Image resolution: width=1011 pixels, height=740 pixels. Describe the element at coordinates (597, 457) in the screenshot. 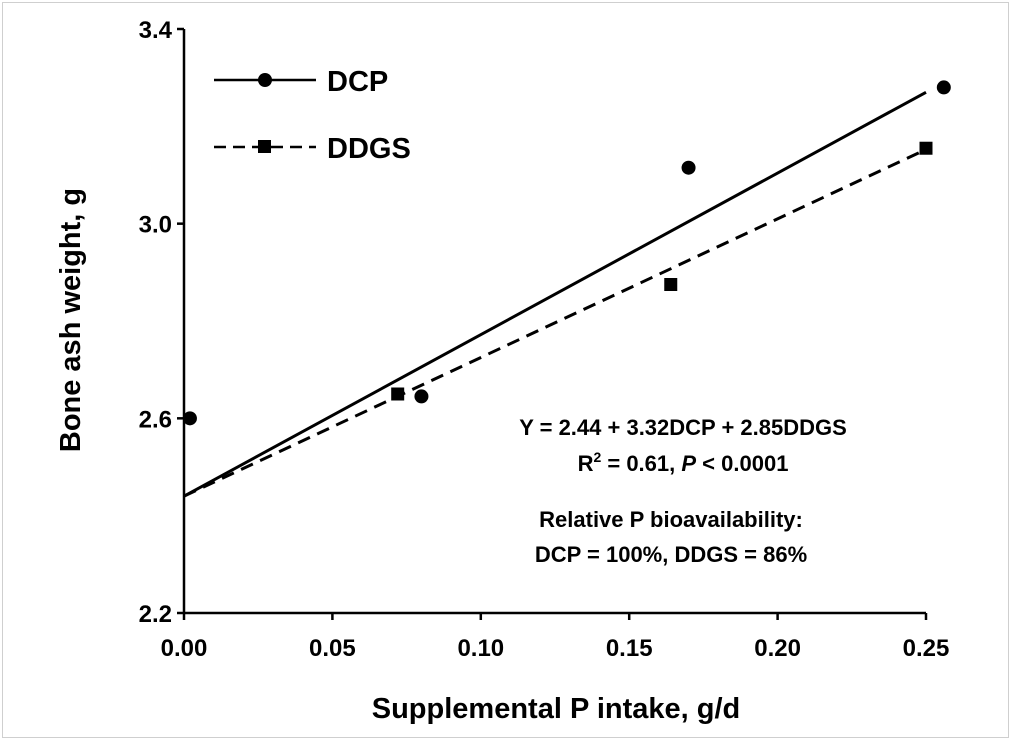

I see `r2-superscript: 2` at that location.